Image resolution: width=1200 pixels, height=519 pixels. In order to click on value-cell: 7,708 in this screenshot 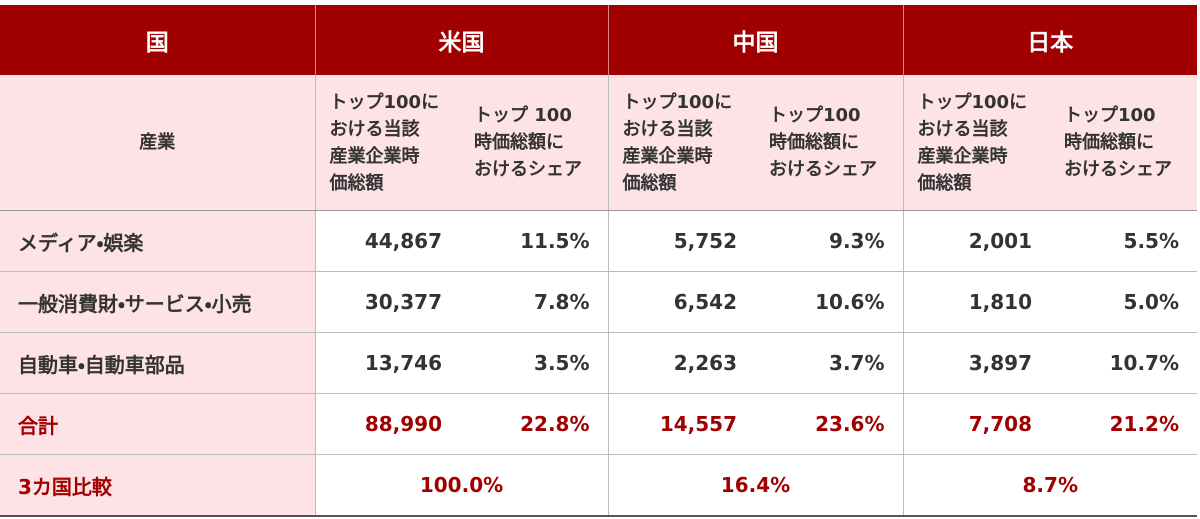, I will do `click(976, 424)`.